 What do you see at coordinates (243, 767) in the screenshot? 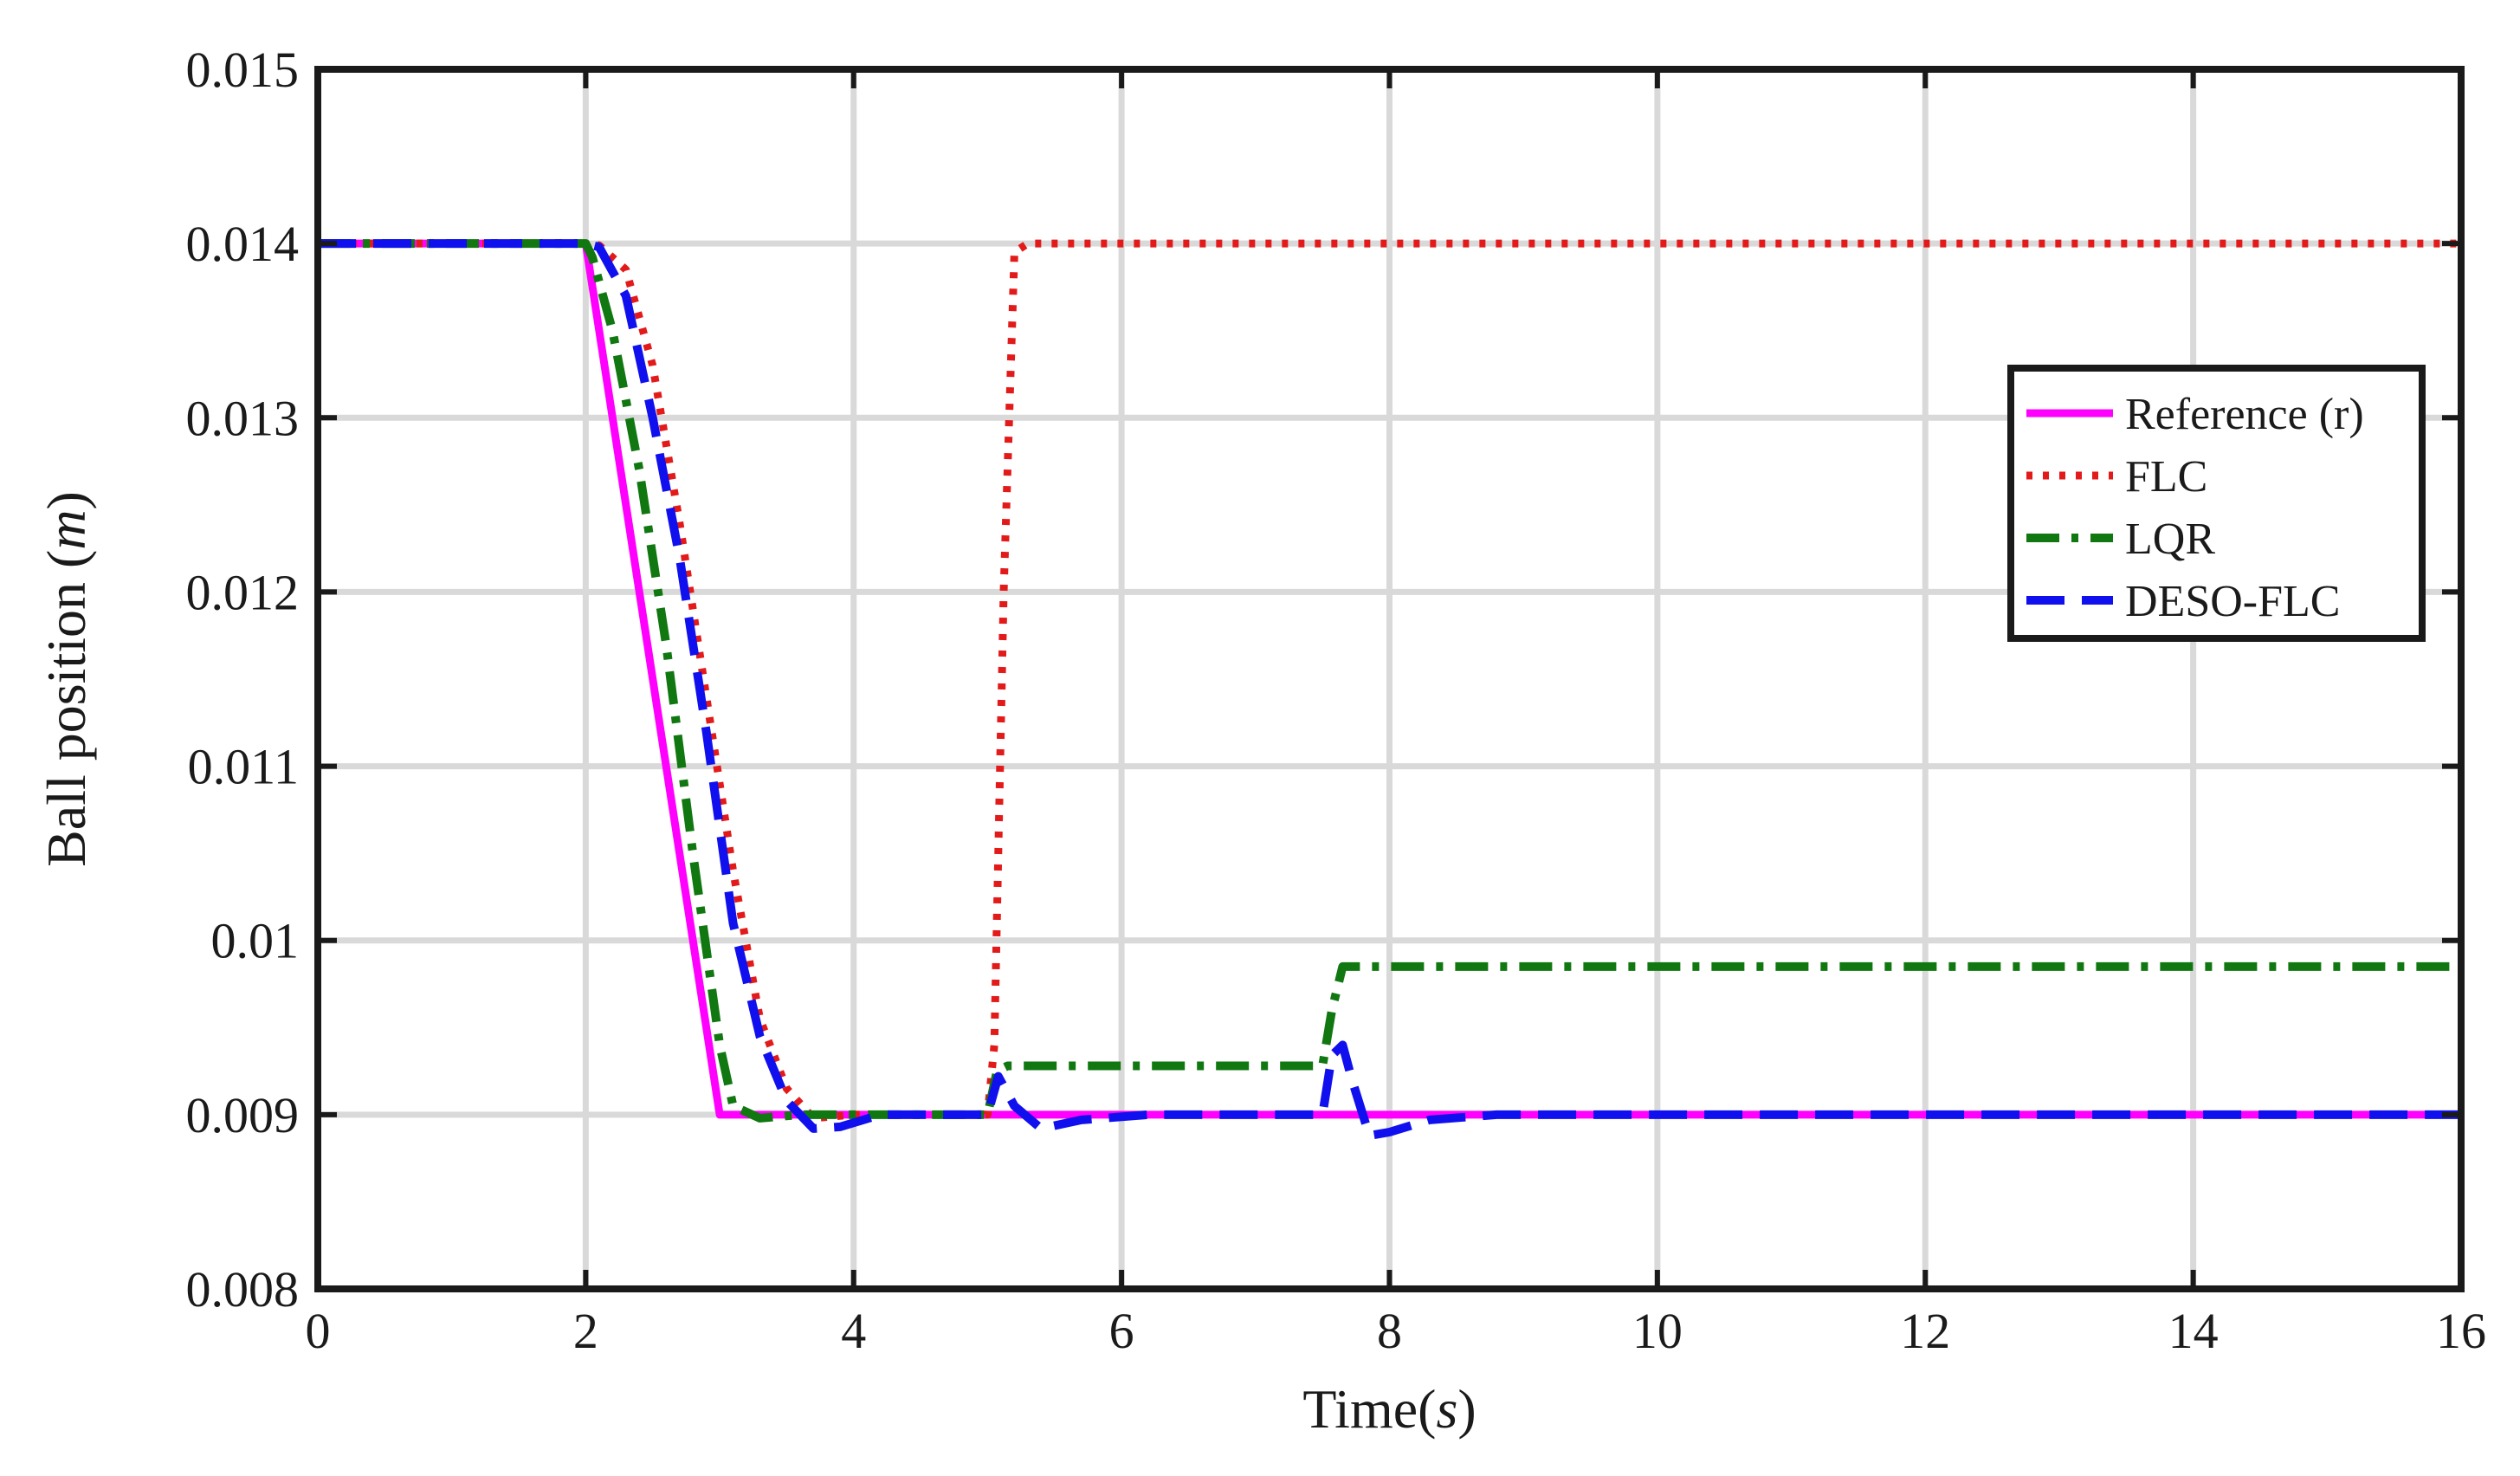
I see `y-tick-label: 0.011` at bounding box center [243, 767].